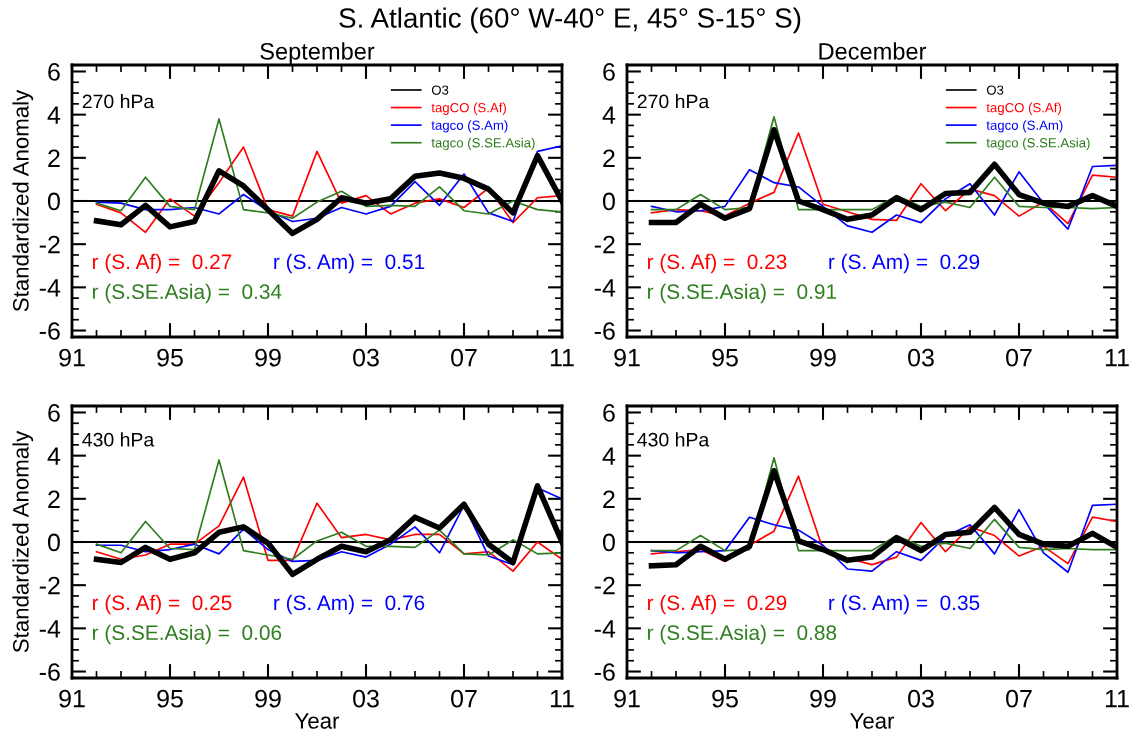 Image resolution: width=1140 pixels, height=746 pixels. I want to click on annotation: r (S. Af) = 0.23, so click(717, 263).